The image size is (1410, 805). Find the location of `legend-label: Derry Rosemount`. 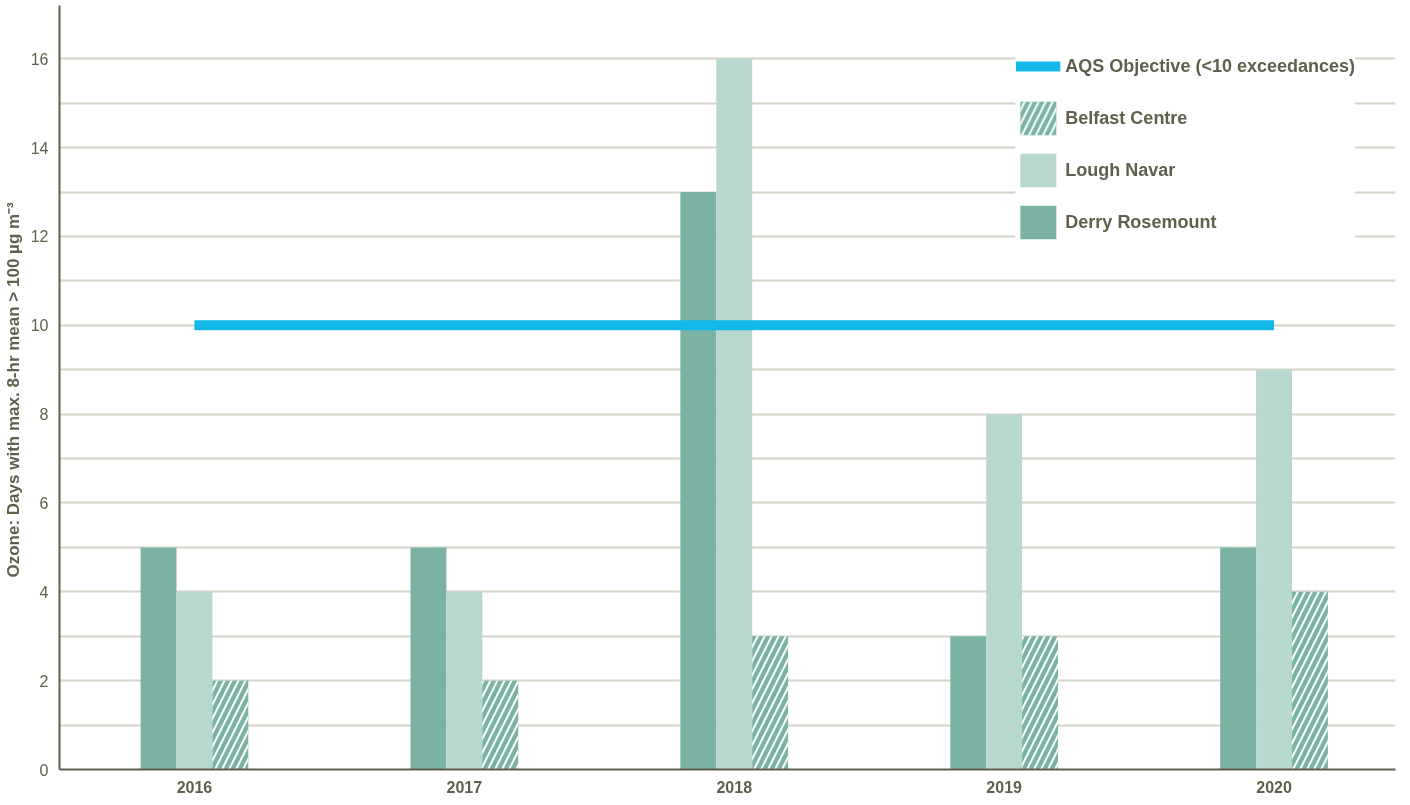

legend-label: Derry Rosemount is located at coordinates (1141, 222).